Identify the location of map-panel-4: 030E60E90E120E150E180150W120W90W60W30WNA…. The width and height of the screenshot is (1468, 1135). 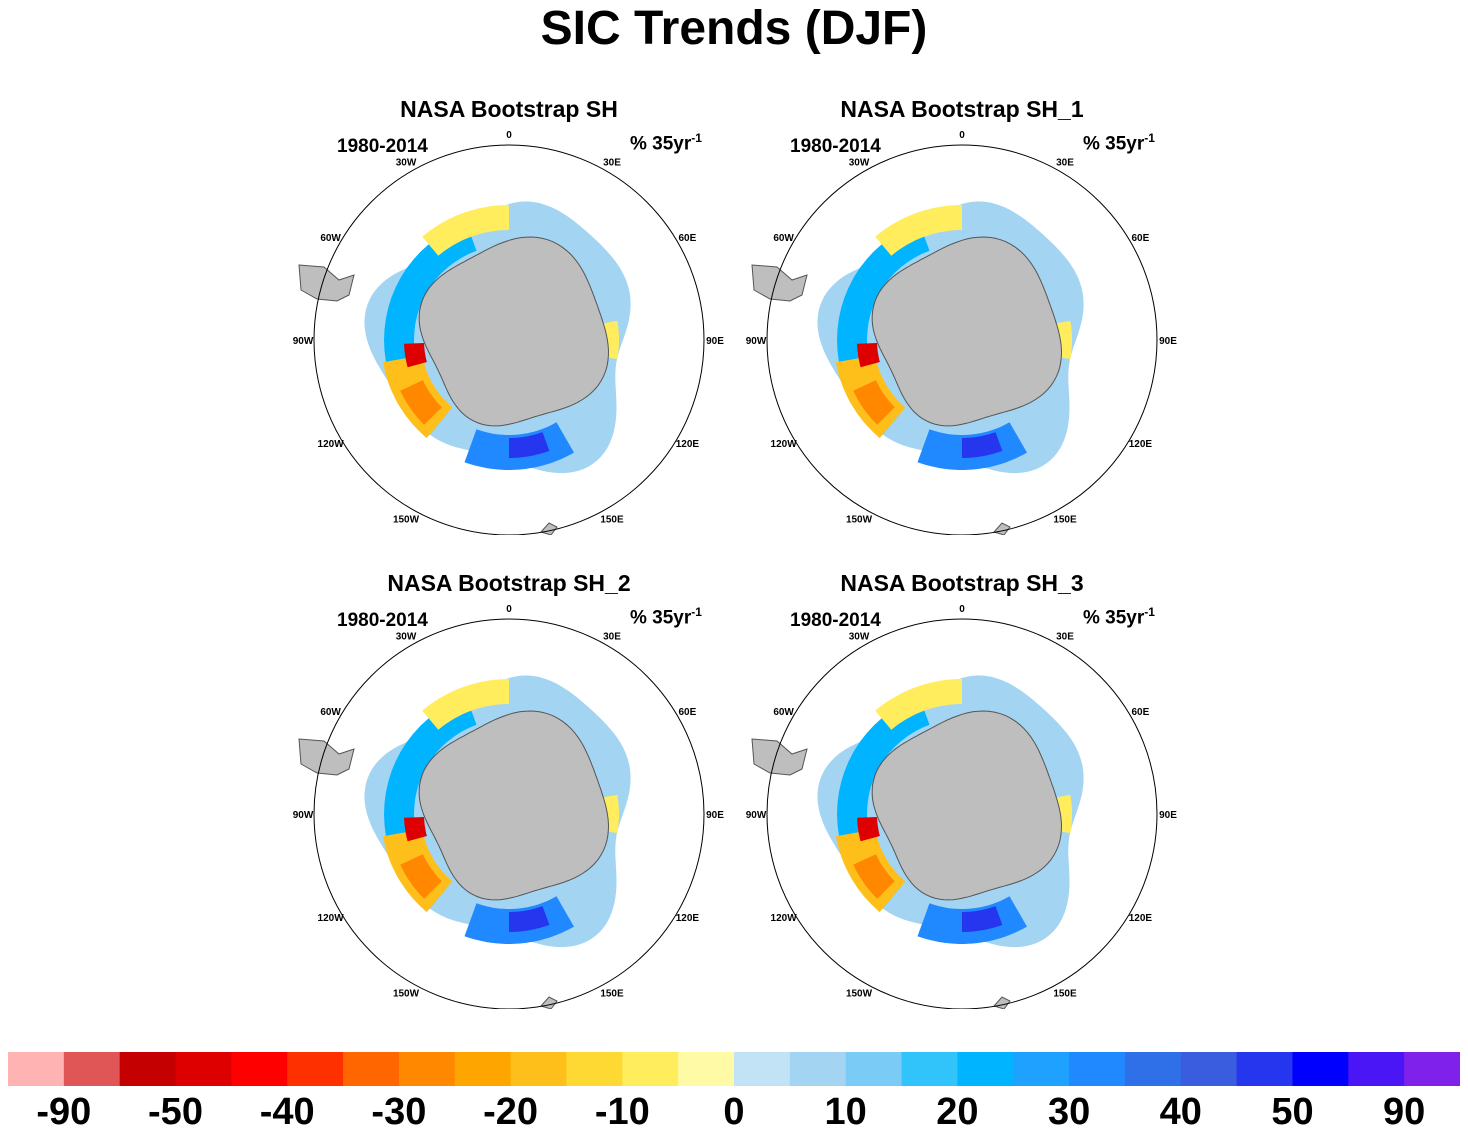
(962, 789).